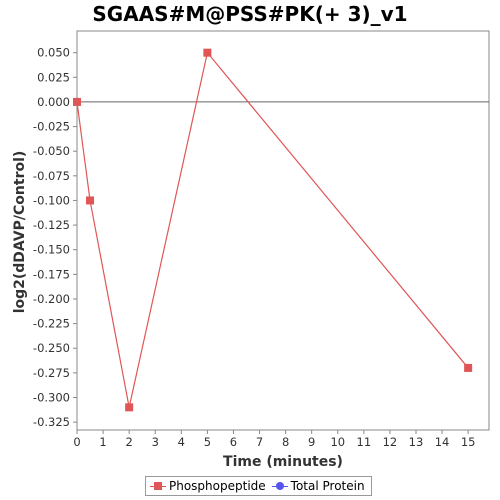  Describe the element at coordinates (51, 274) in the screenshot. I see `y-tick-label: -0.175` at that location.